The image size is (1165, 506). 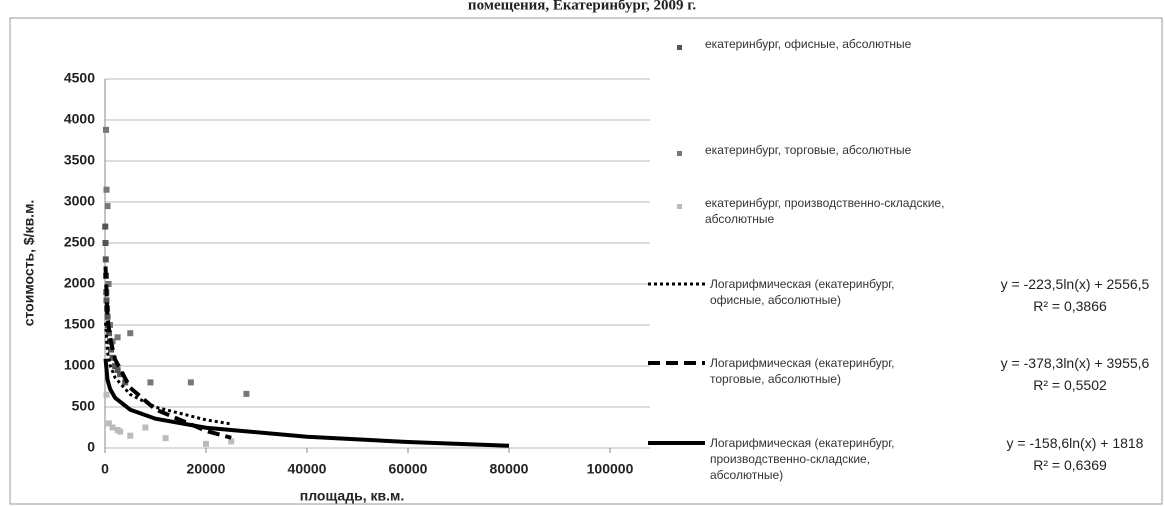 What do you see at coordinates (84, 406) in the screenshot?
I see `y-tick-label: 500` at bounding box center [84, 406].